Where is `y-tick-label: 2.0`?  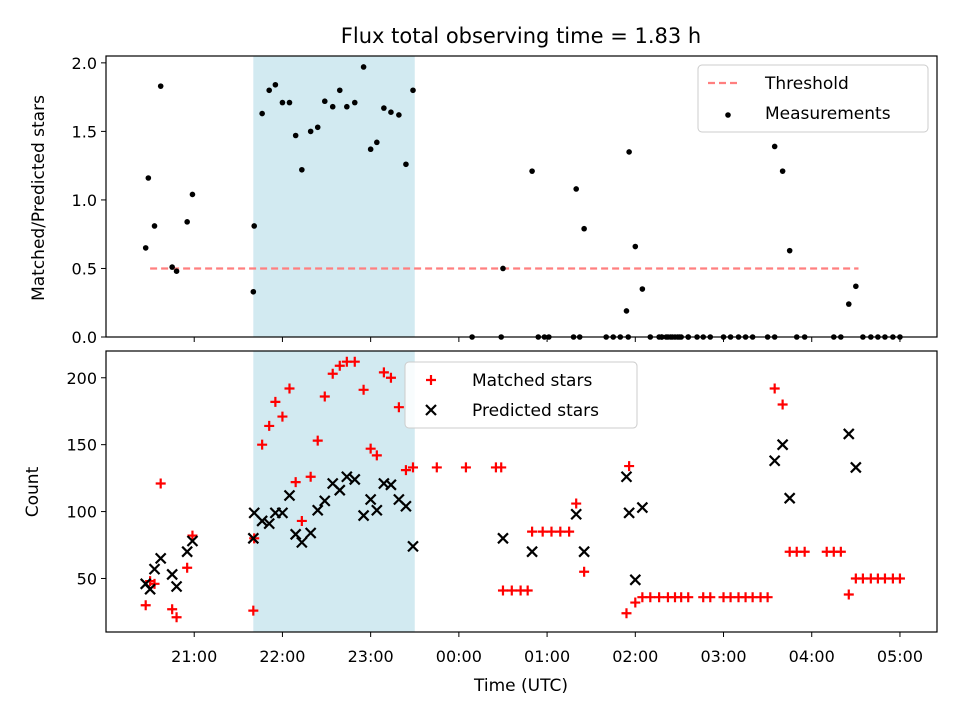 y-tick-label: 2.0 is located at coordinates (84, 63).